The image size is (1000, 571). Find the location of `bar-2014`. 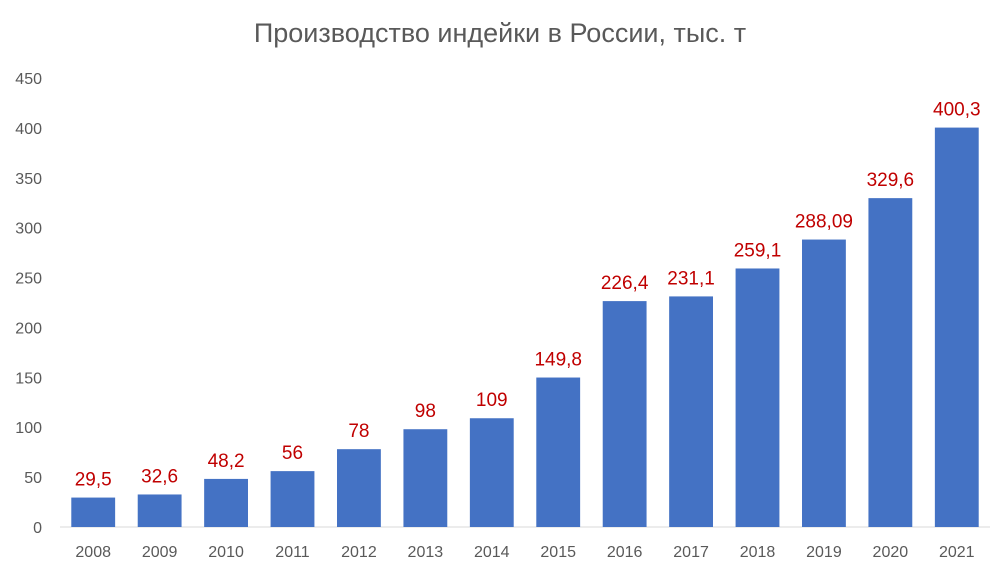

bar-2014 is located at coordinates (491, 472).